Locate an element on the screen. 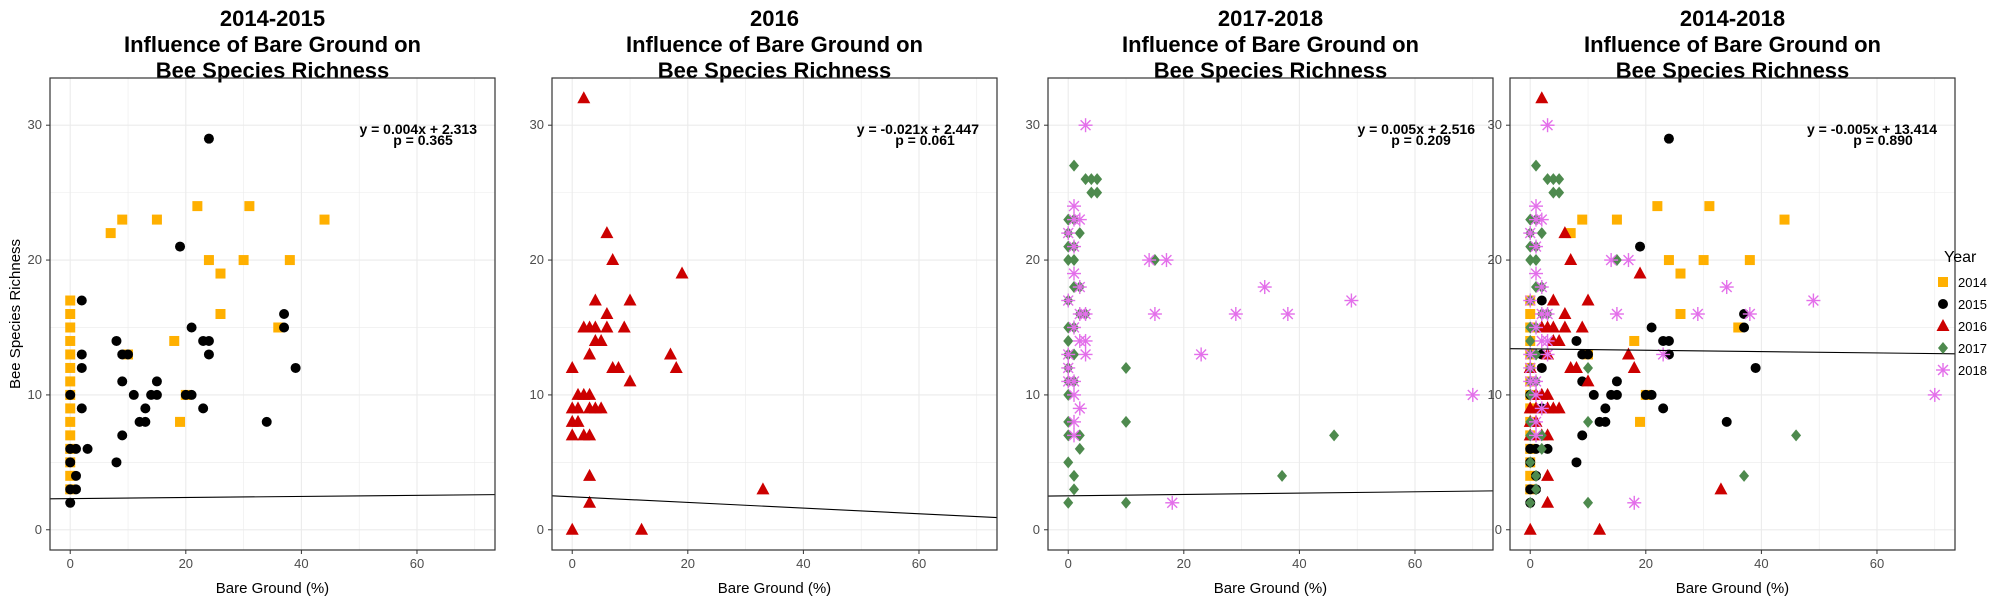  panel-title-line-3: Bee Species Richness is located at coordinates (1733, 70).